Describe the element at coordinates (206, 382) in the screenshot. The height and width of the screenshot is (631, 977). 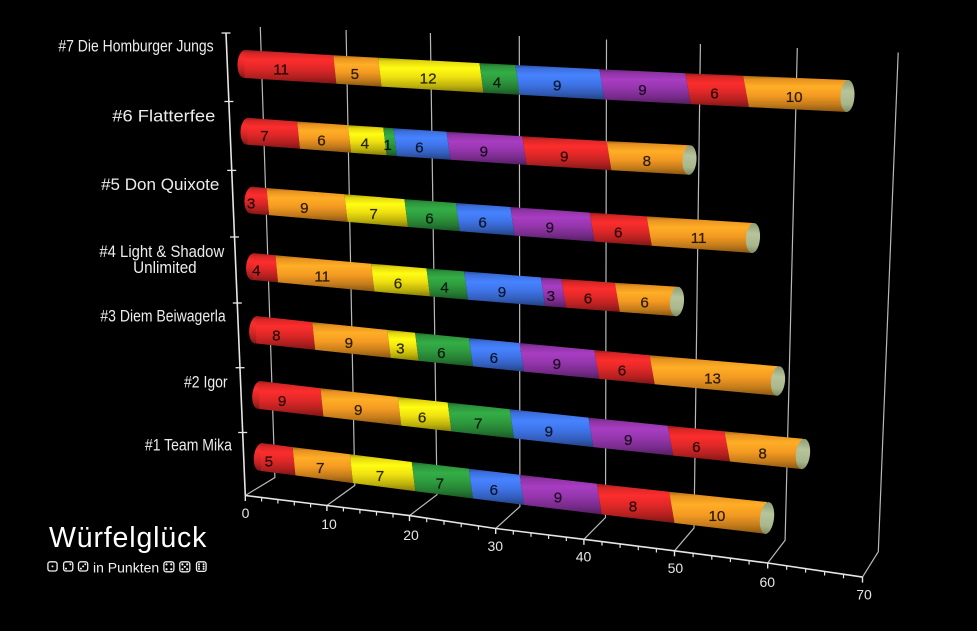
I see `svg-text: #2 Igor` at that location.